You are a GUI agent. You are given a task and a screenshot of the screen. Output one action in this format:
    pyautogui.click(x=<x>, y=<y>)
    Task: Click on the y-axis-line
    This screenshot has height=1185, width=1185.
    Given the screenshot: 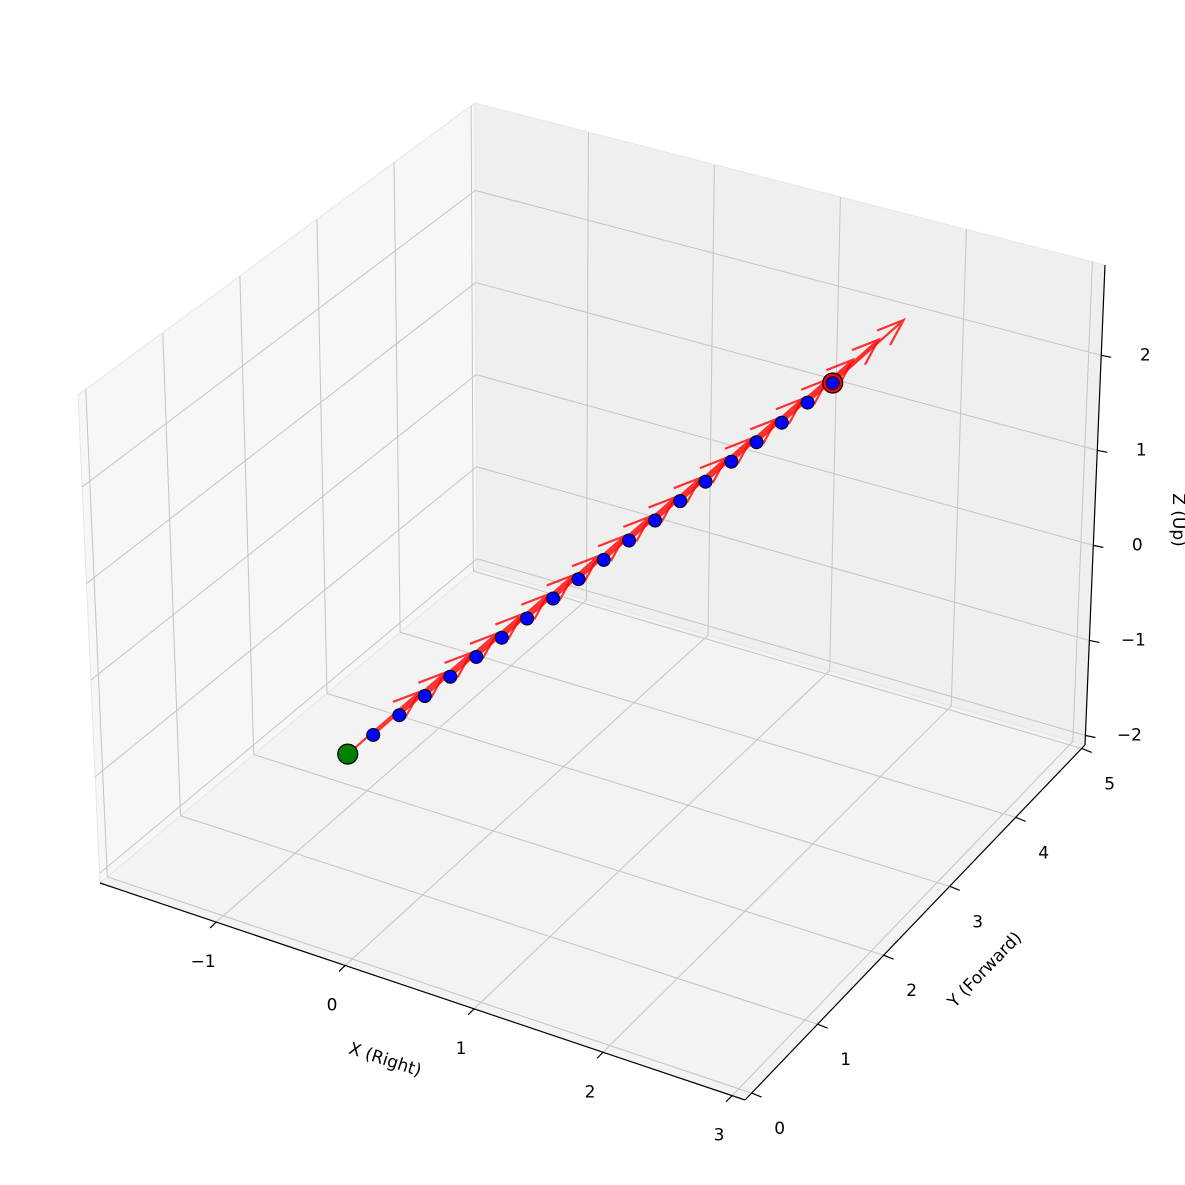 What is the action you would take?
    pyautogui.click(x=915, y=922)
    